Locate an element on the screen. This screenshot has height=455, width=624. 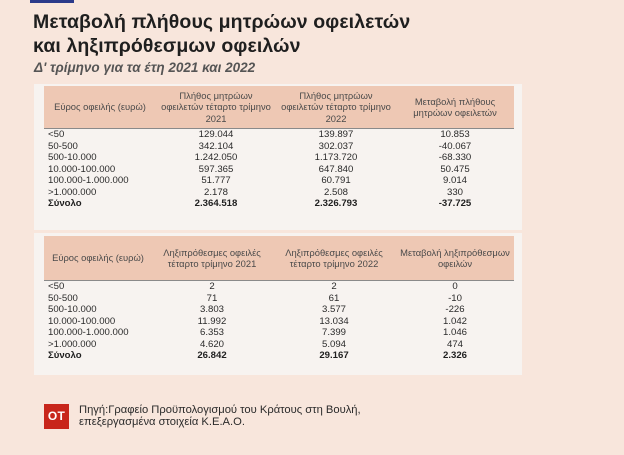
table-row: 500-10.000 1.242.050 1.173.720 -68.330 is located at coordinates (279, 158).